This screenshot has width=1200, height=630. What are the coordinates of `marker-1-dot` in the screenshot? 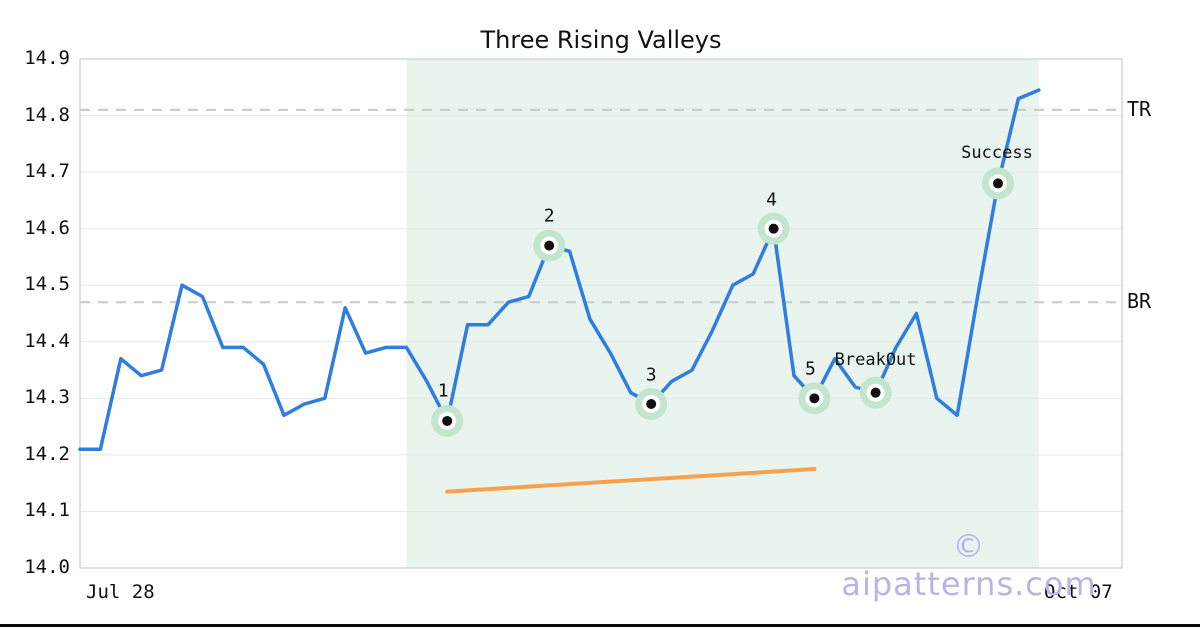 It's located at (447, 420).